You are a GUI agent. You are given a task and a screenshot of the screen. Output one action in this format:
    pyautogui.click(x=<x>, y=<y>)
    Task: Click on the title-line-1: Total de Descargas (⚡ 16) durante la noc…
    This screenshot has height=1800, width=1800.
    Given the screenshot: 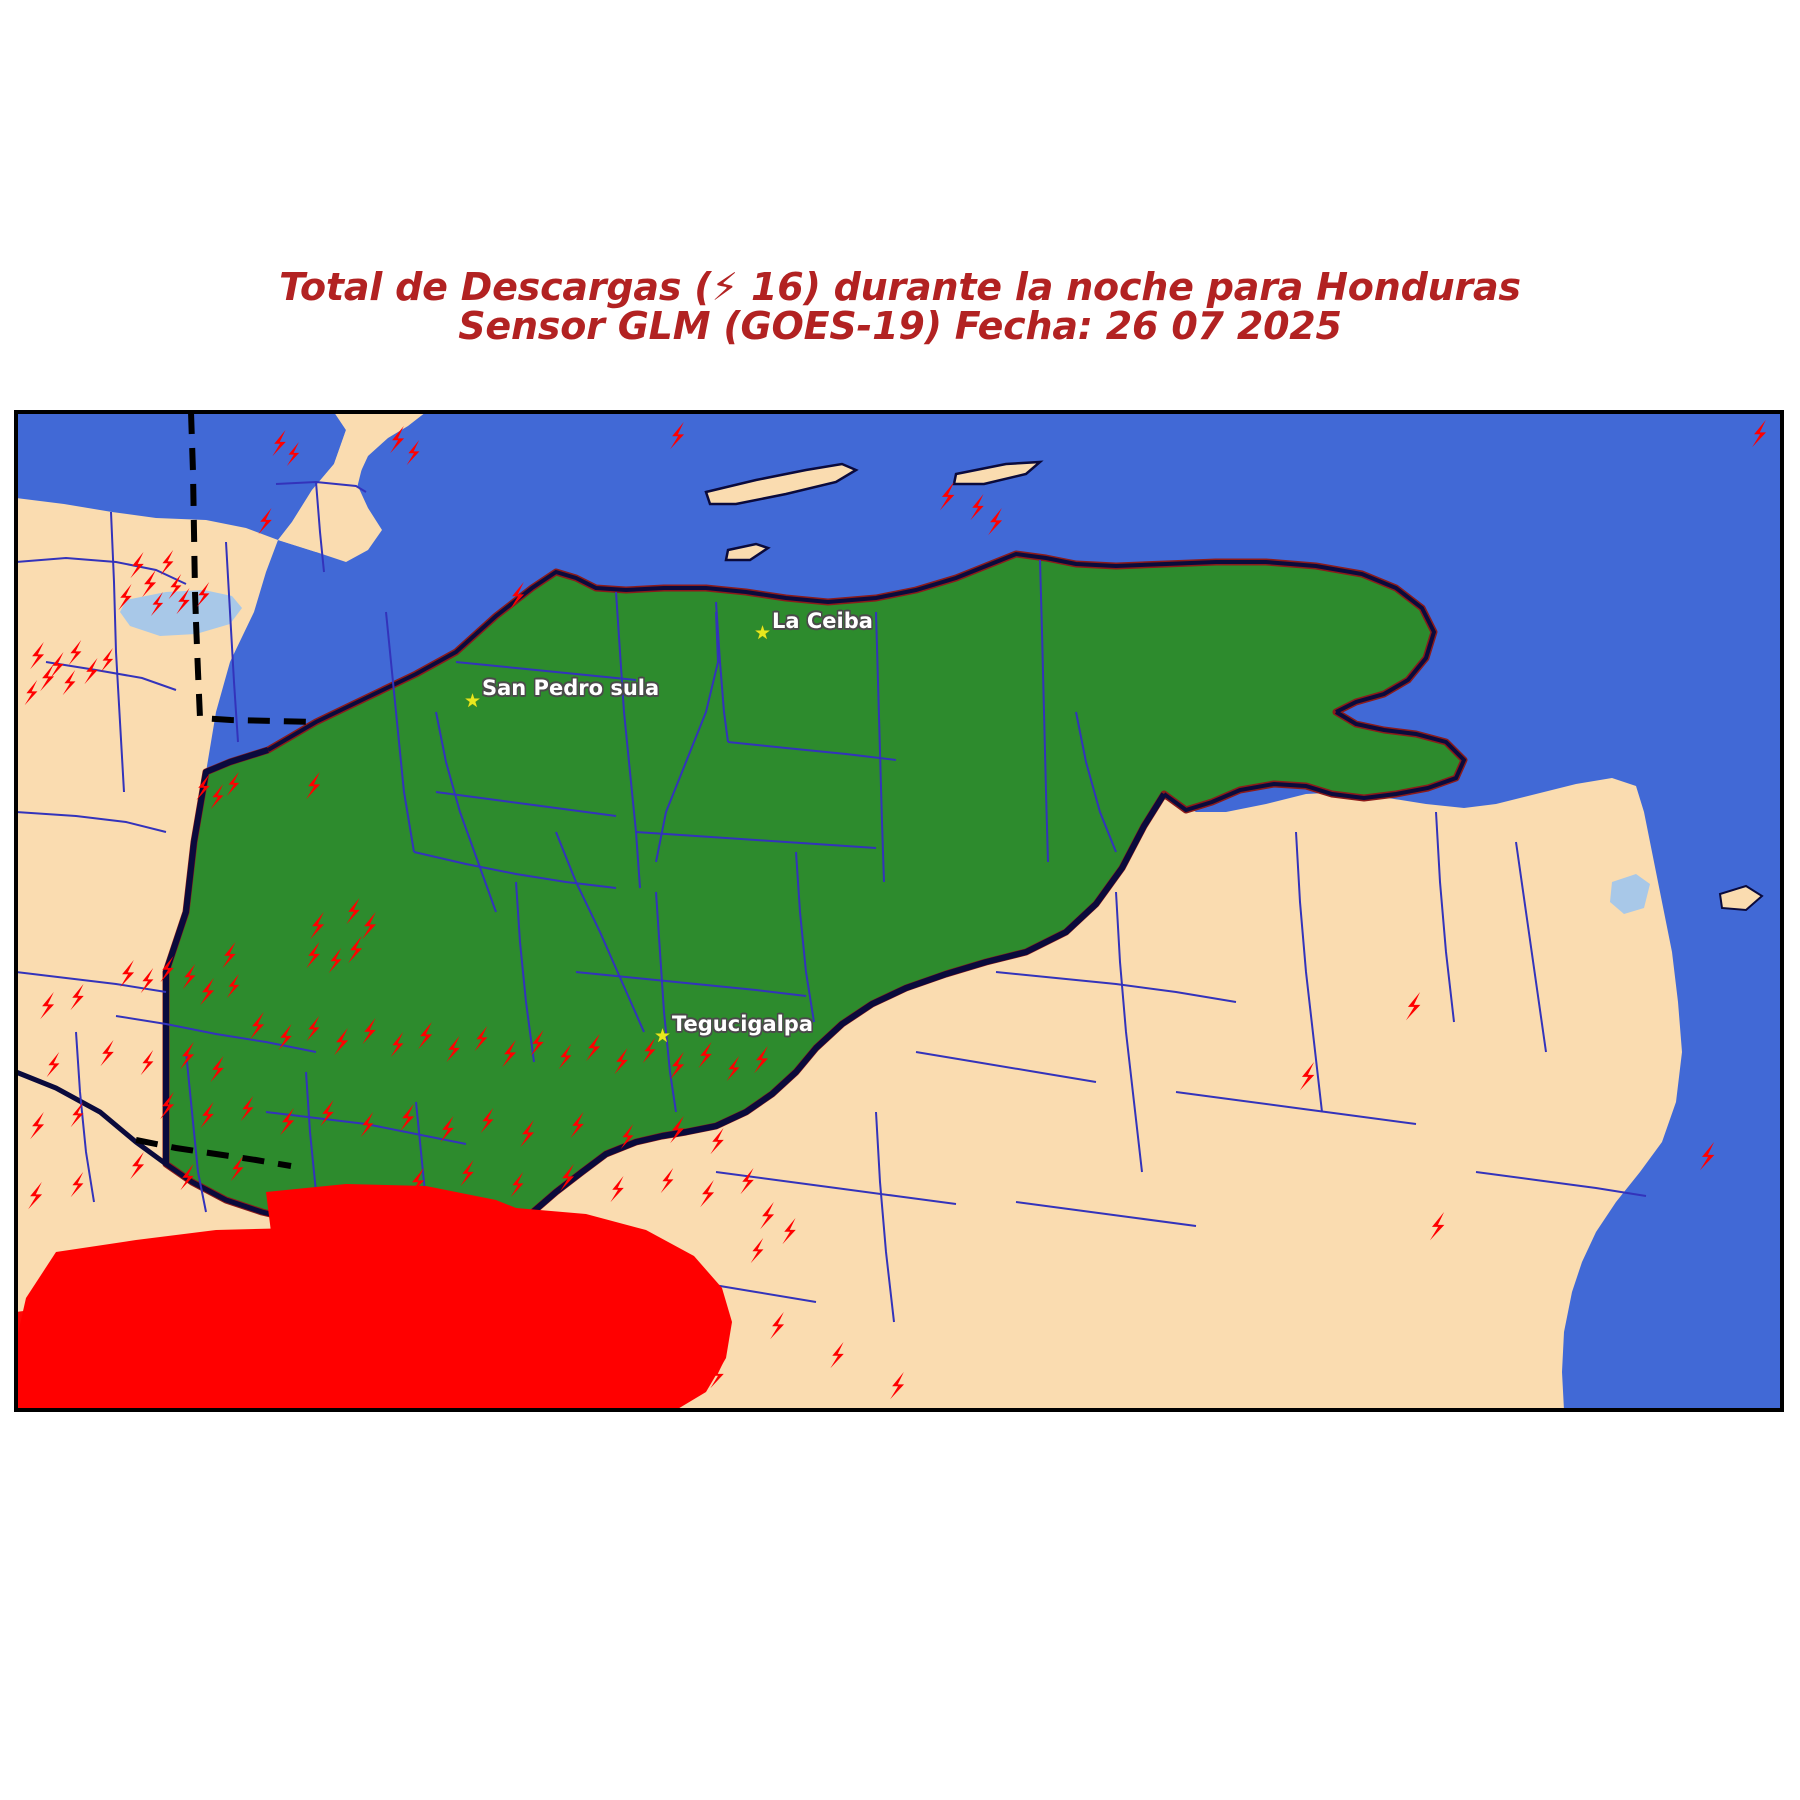 What is the action you would take?
    pyautogui.click(x=900, y=287)
    